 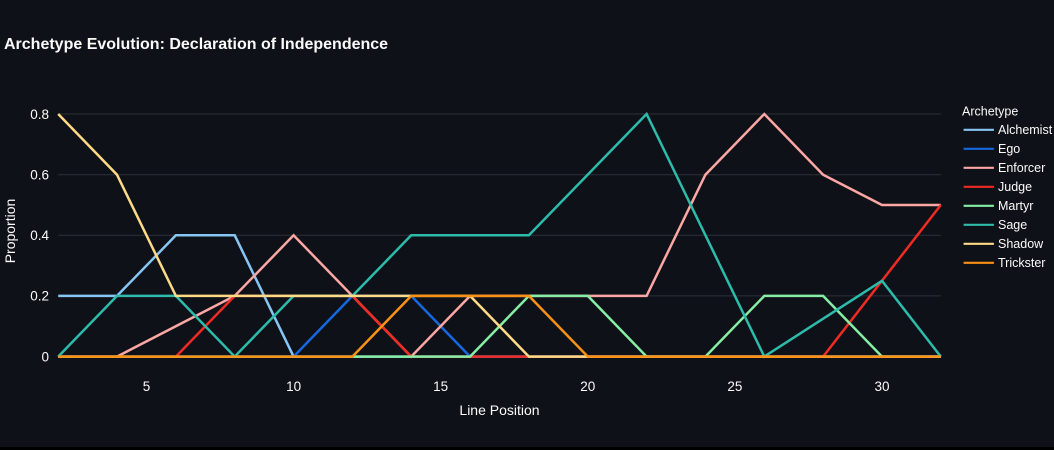 I want to click on svg-text: Judge, so click(x=1015, y=187).